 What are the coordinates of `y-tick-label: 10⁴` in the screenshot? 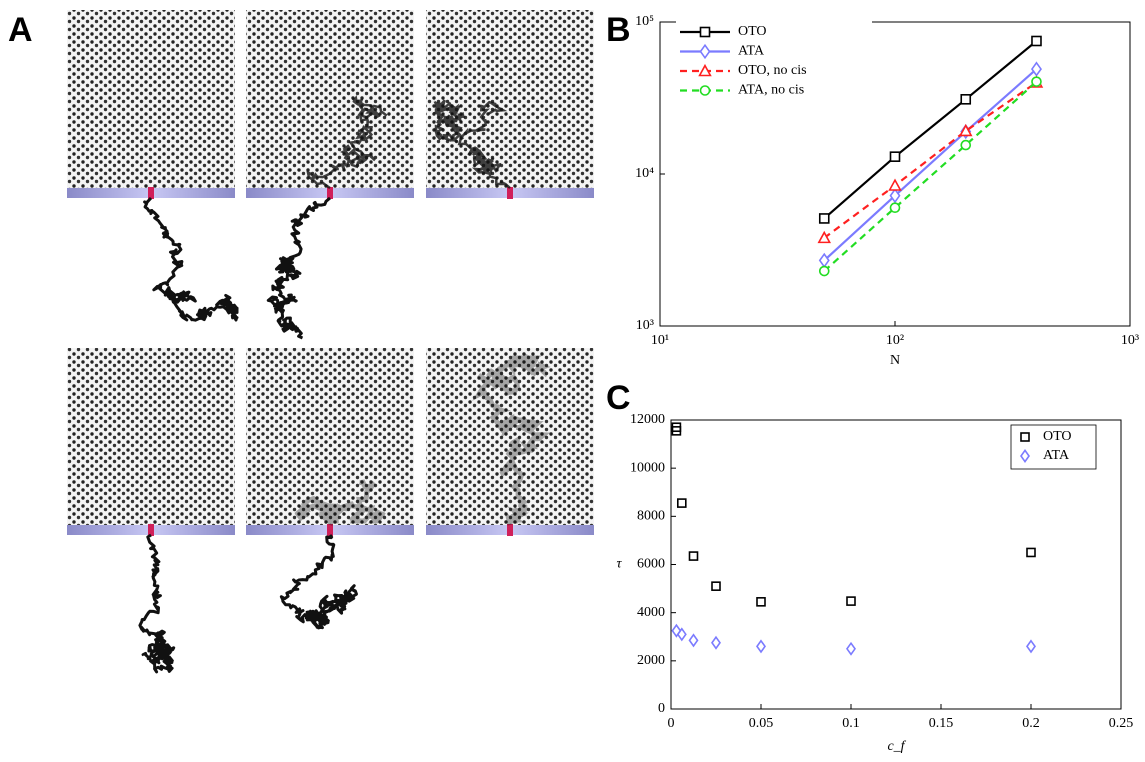 It's located at (644, 173).